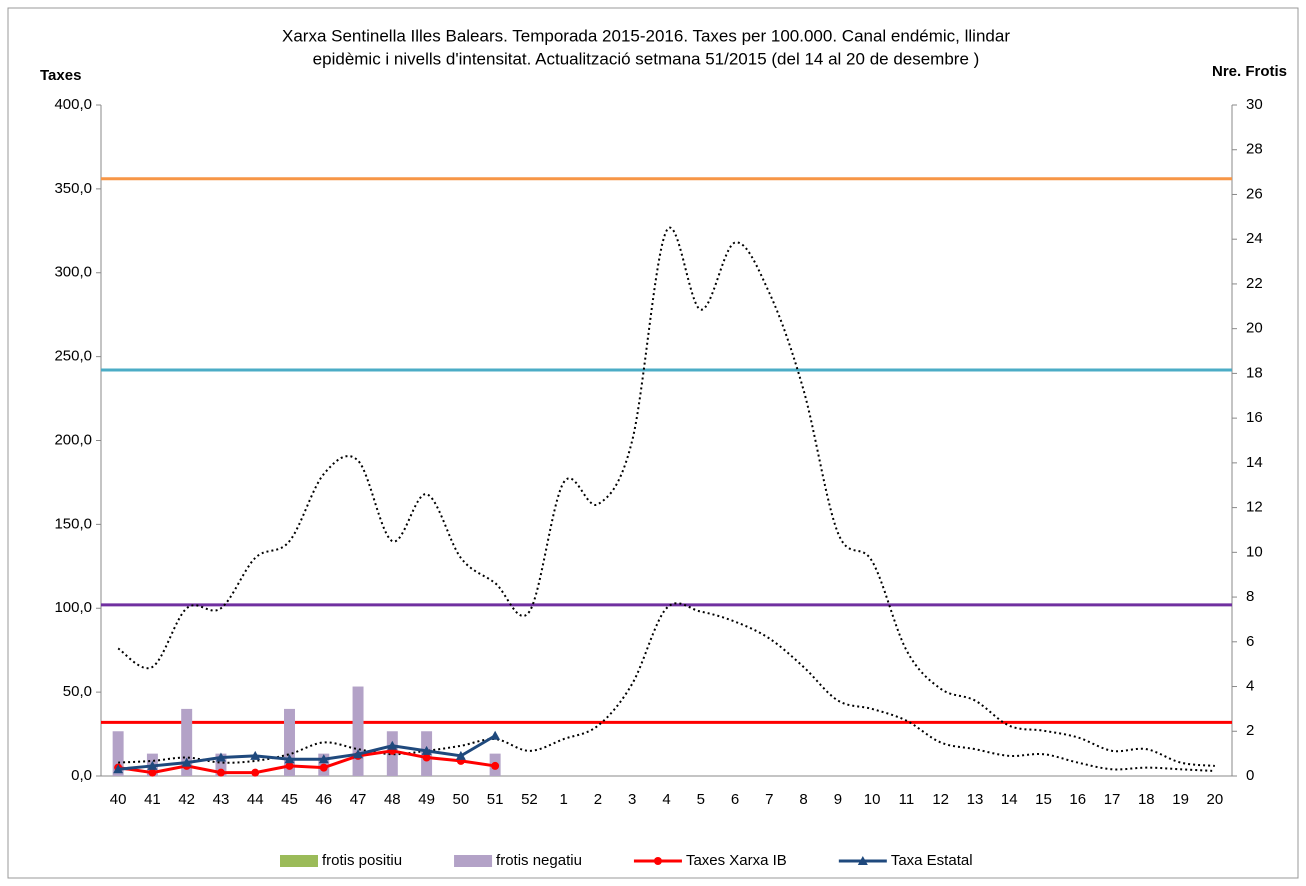  I want to click on x-tick-label: 51, so click(495, 799).